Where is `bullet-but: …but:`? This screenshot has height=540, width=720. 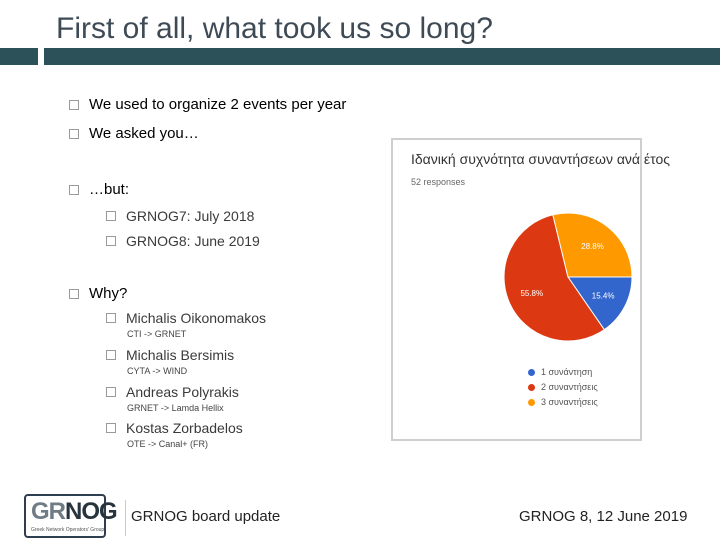 bullet-but: …but: is located at coordinates (99, 189).